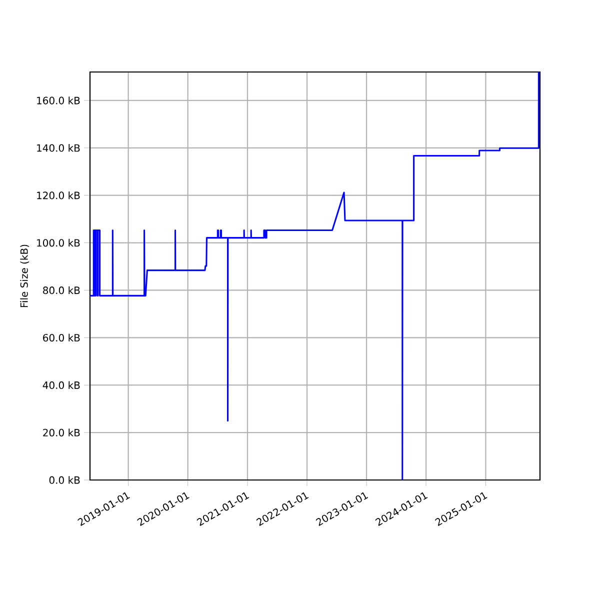 The image size is (600, 600). Describe the element at coordinates (61, 290) in the screenshot. I see `y-tick-label: 80.0 kB` at that location.